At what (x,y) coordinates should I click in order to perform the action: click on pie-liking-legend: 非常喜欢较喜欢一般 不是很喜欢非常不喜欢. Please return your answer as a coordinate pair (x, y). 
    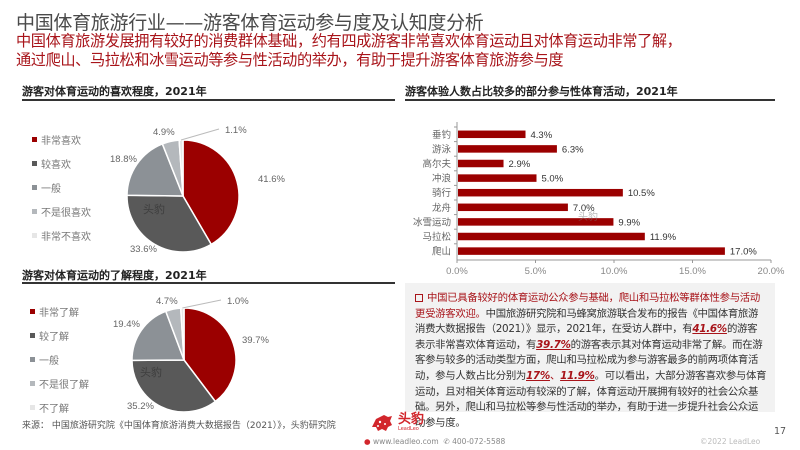
    Looking at the image, I should click on (61, 187).